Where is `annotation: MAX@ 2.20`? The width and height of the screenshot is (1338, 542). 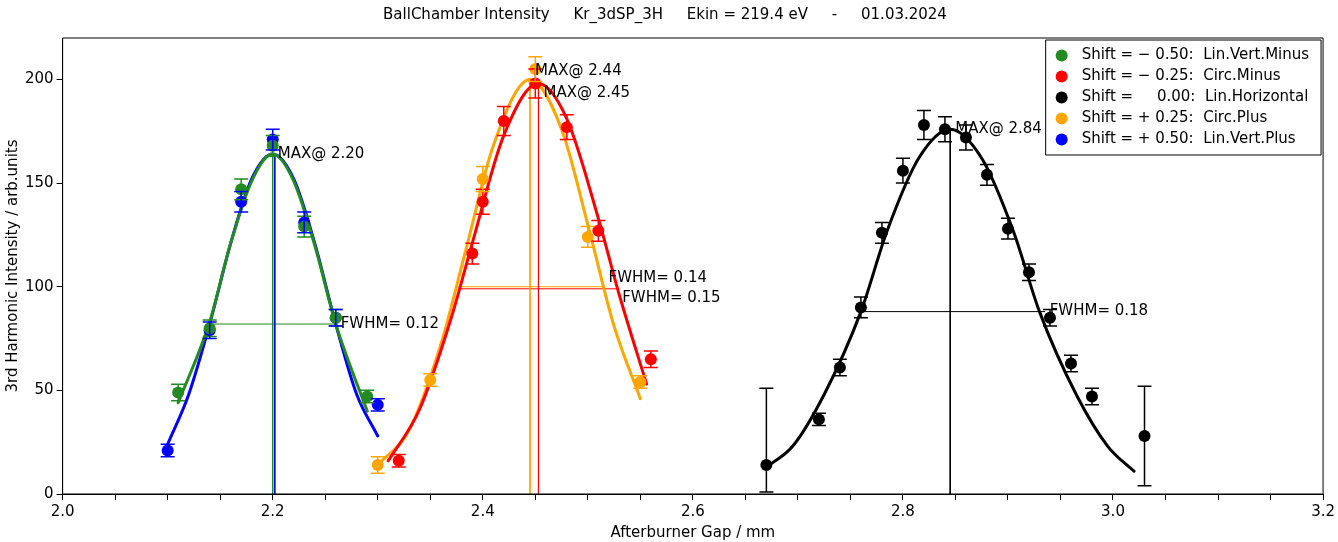 annotation: MAX@ 2.20 is located at coordinates (321, 152).